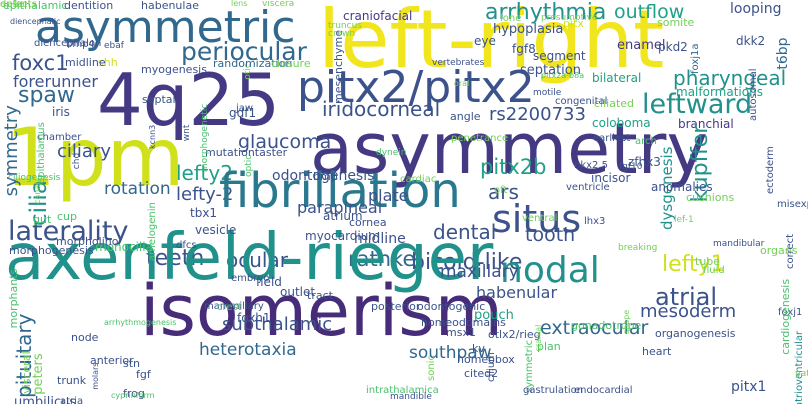 The width and height of the screenshot is (808, 404). Describe the element at coordinates (697, 104) in the screenshot. I see `cloud-word: leftward` at that location.